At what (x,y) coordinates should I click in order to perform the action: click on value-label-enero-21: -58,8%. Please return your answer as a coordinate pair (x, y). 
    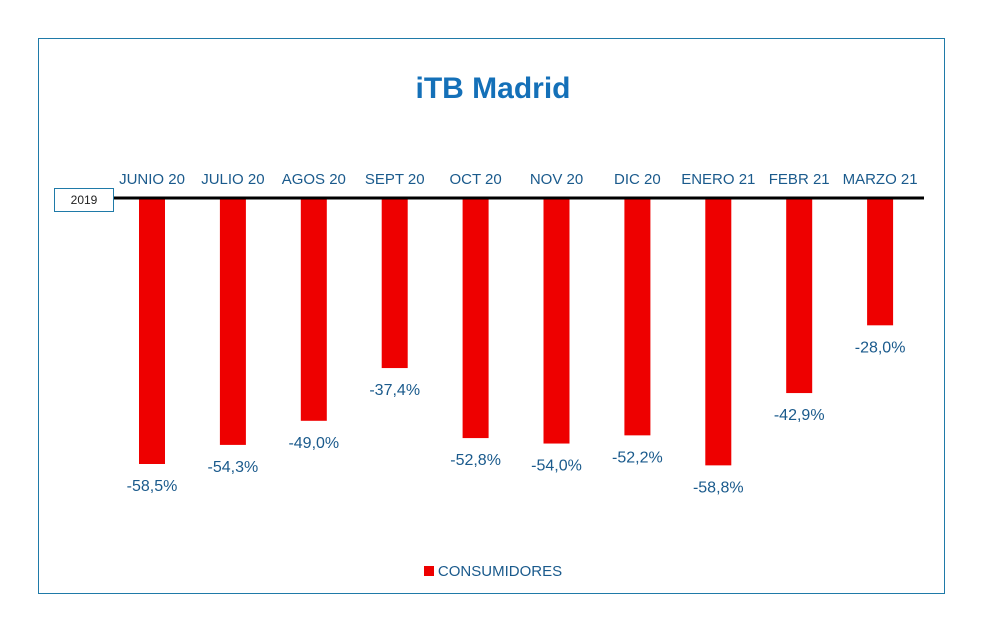
    Looking at the image, I should click on (718, 487).